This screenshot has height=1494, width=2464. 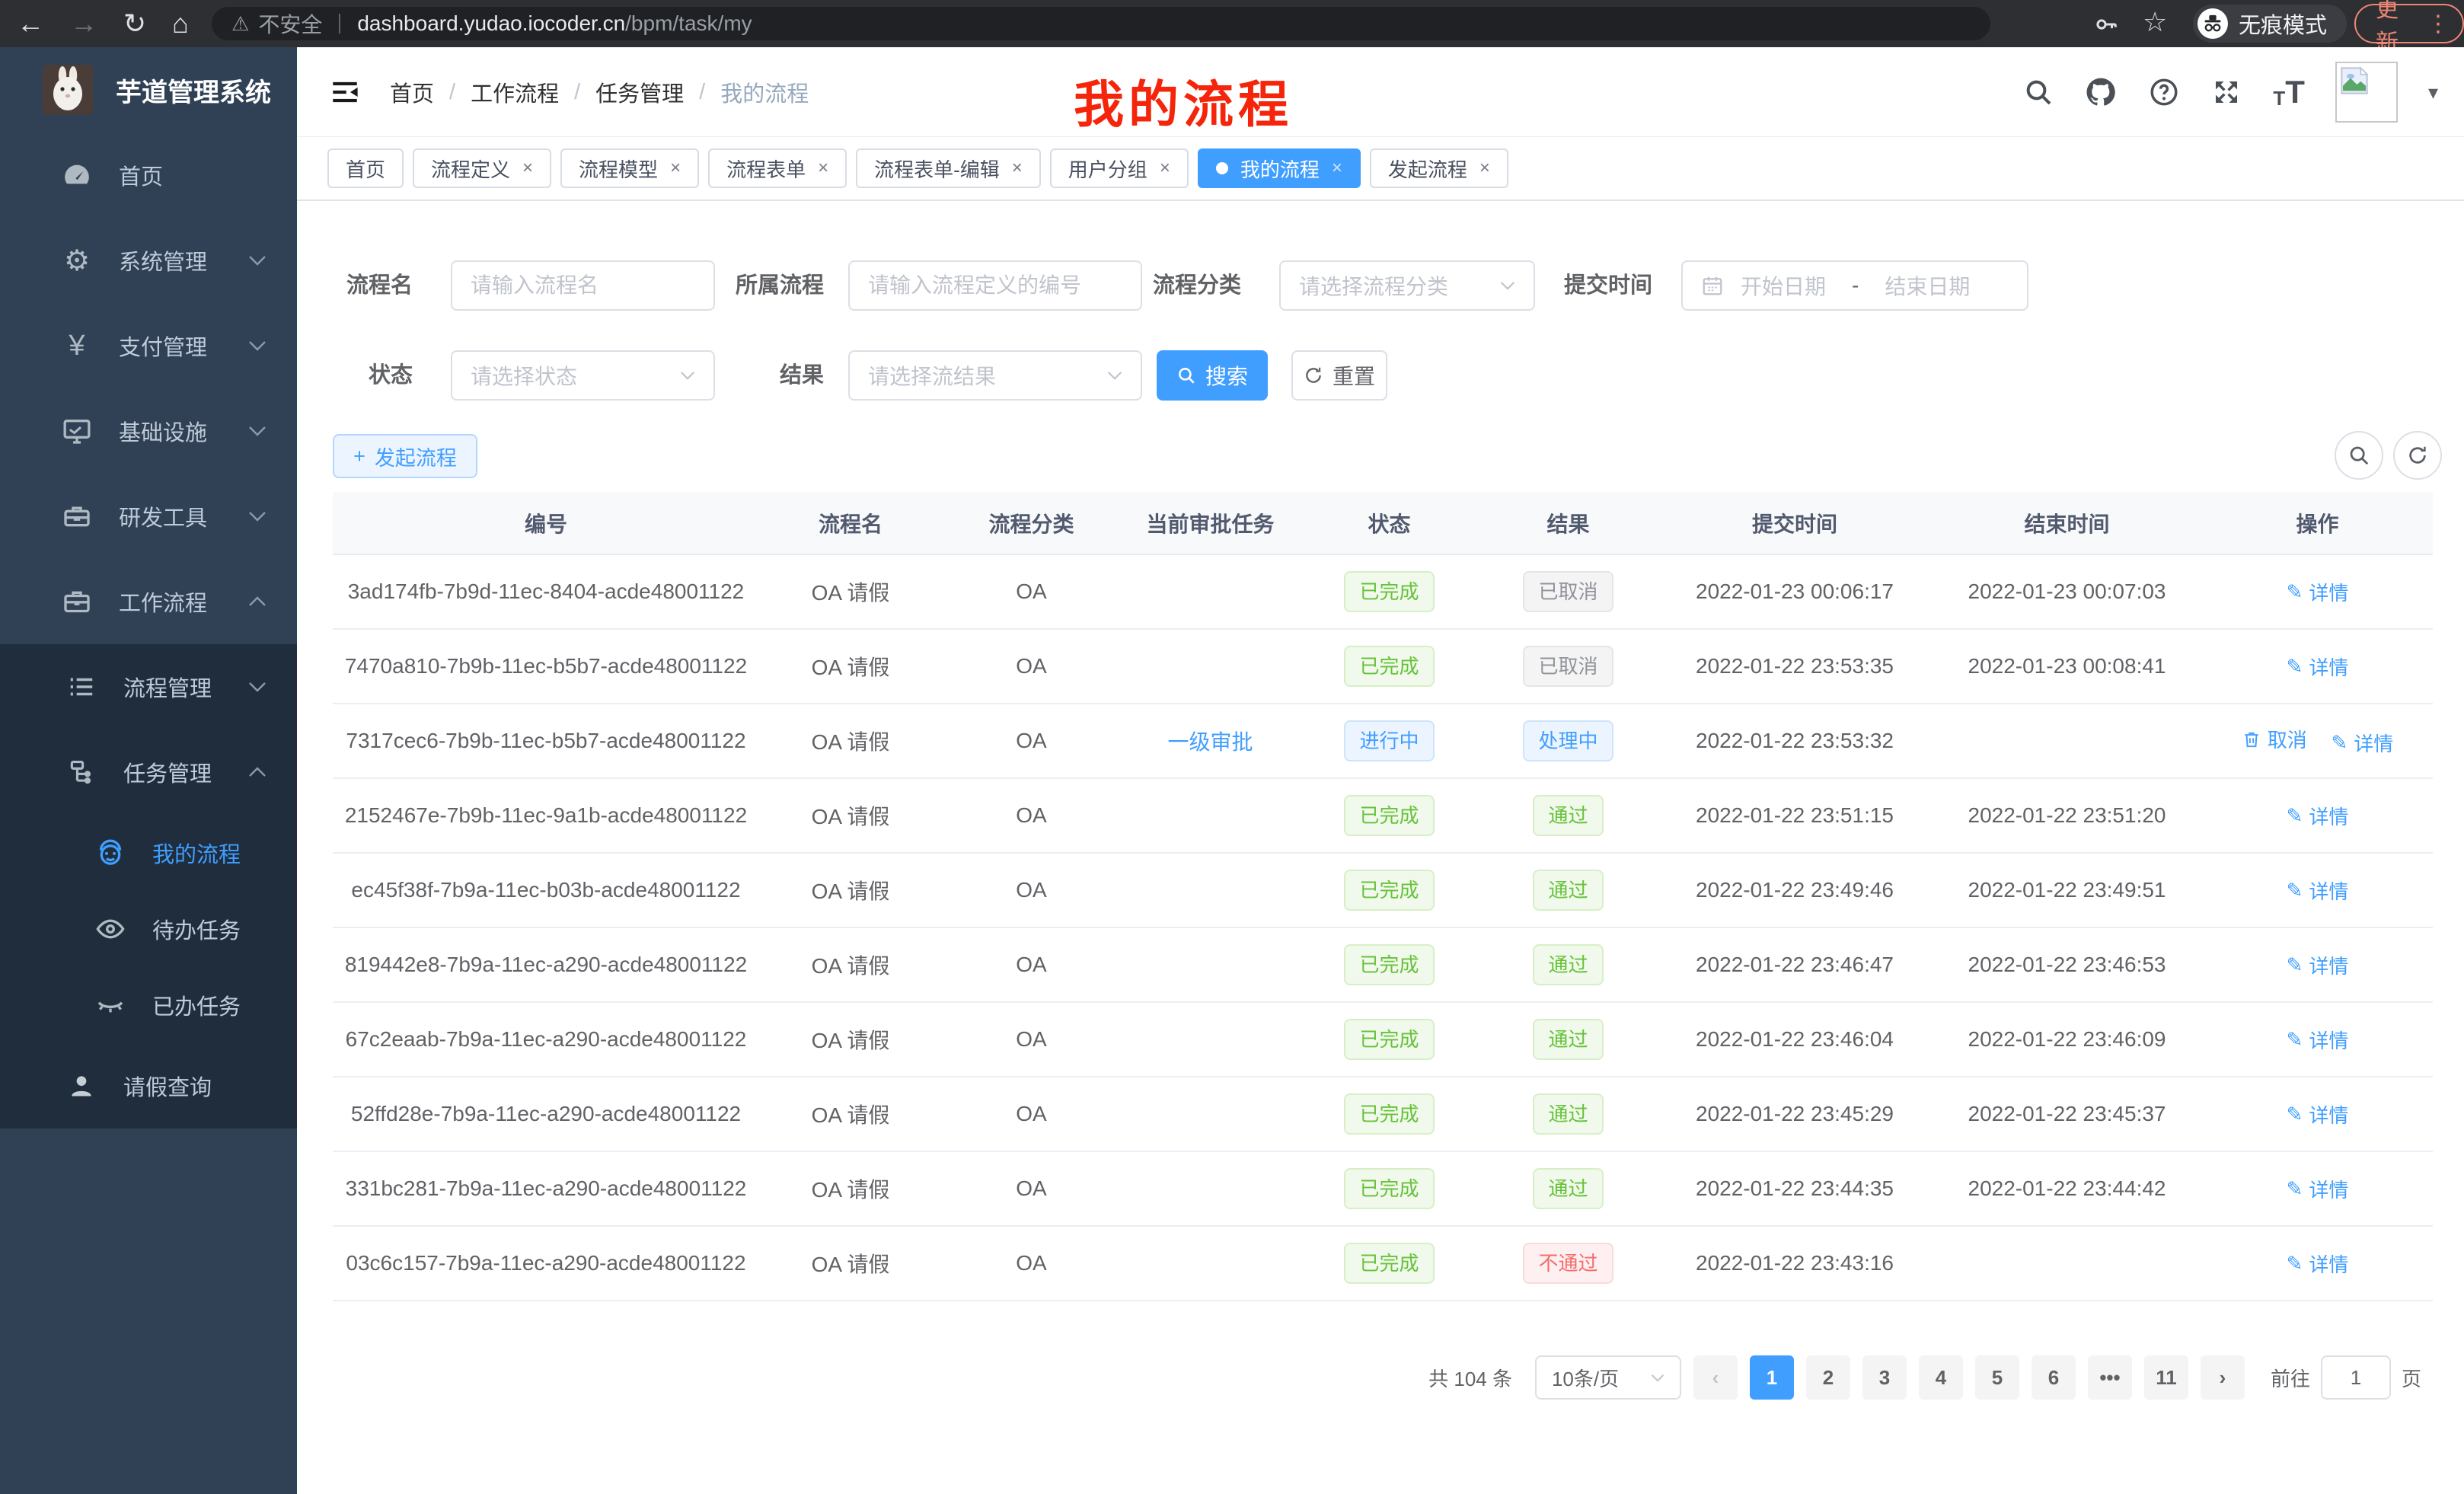 I want to click on tab-start-process: 发起流程 ×, so click(x=1438, y=168).